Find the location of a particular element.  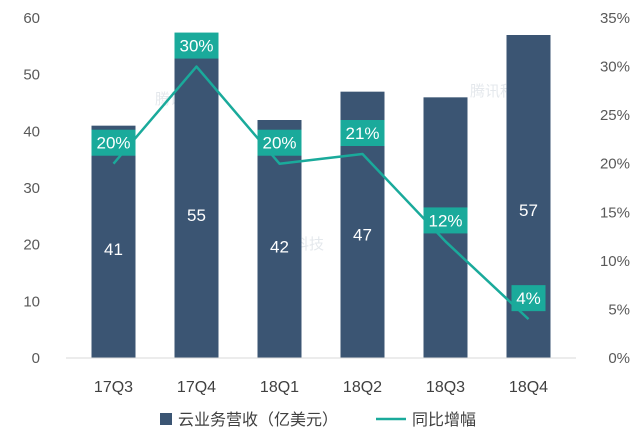

x-axis: 17Q3 17Q4 18Q1 18Q2 18Q3 18Q4 is located at coordinates (321, 376).